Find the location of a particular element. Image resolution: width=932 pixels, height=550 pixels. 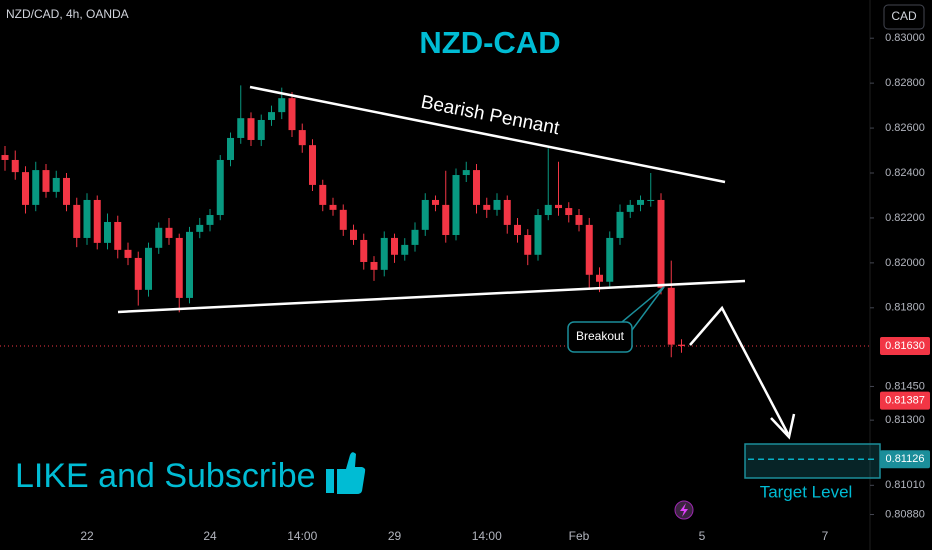

y-tick-label: 0.81800 is located at coordinates (905, 308).